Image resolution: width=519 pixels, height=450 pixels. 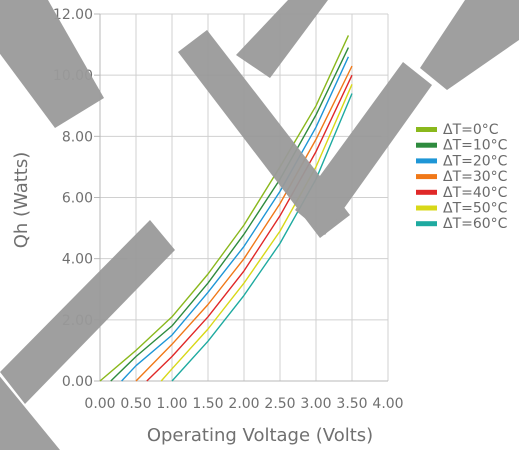 I want to click on legend-label-6: ΔT=60°C, so click(x=475, y=224).